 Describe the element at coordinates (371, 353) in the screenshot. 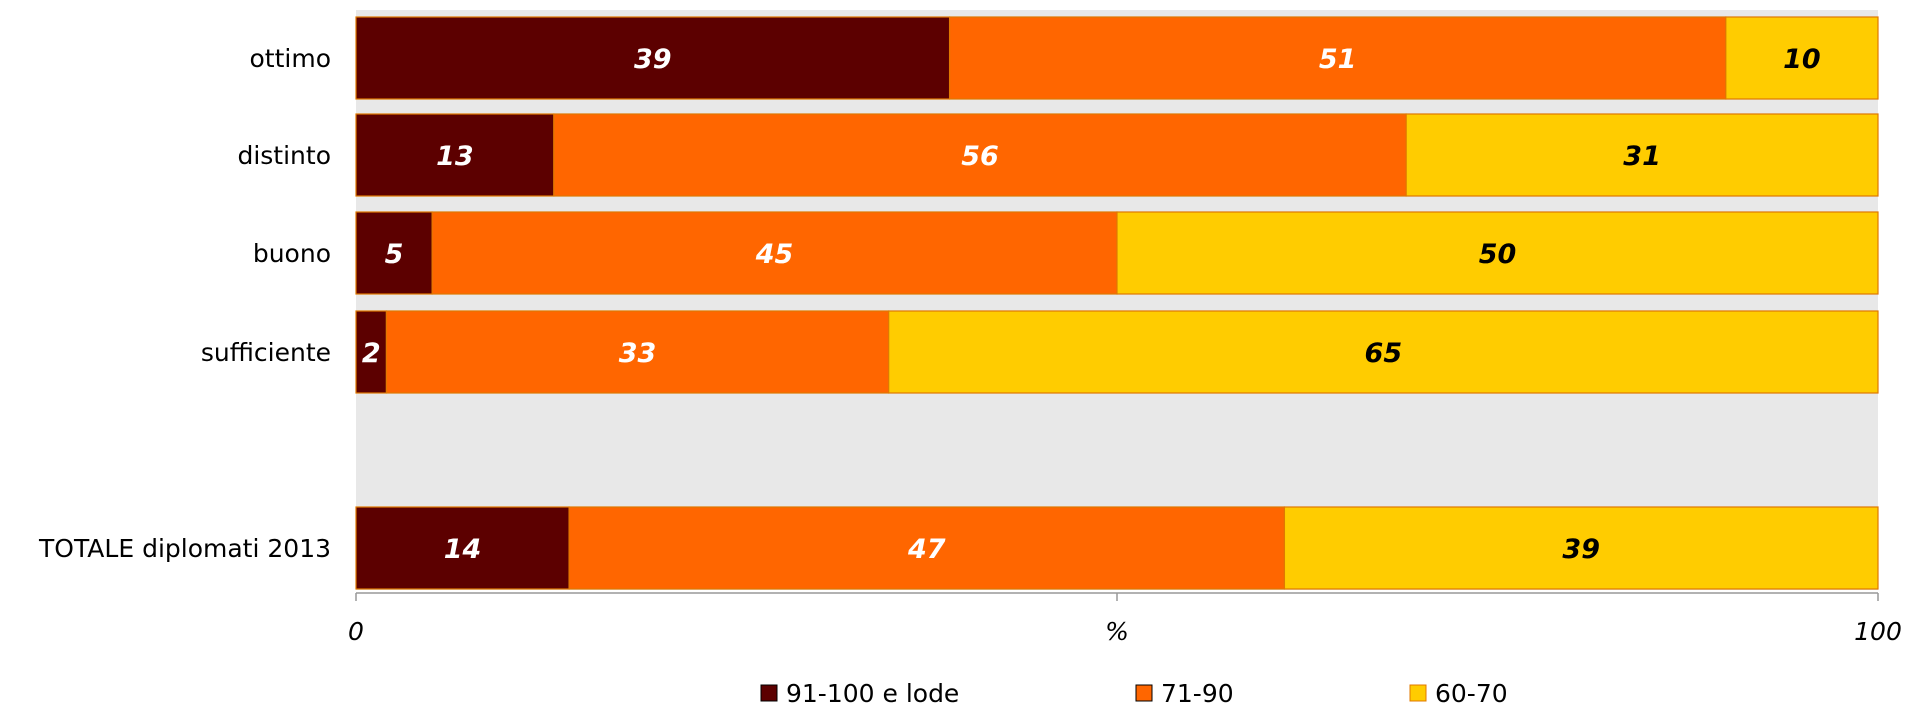

I see `data-label: 2` at that location.